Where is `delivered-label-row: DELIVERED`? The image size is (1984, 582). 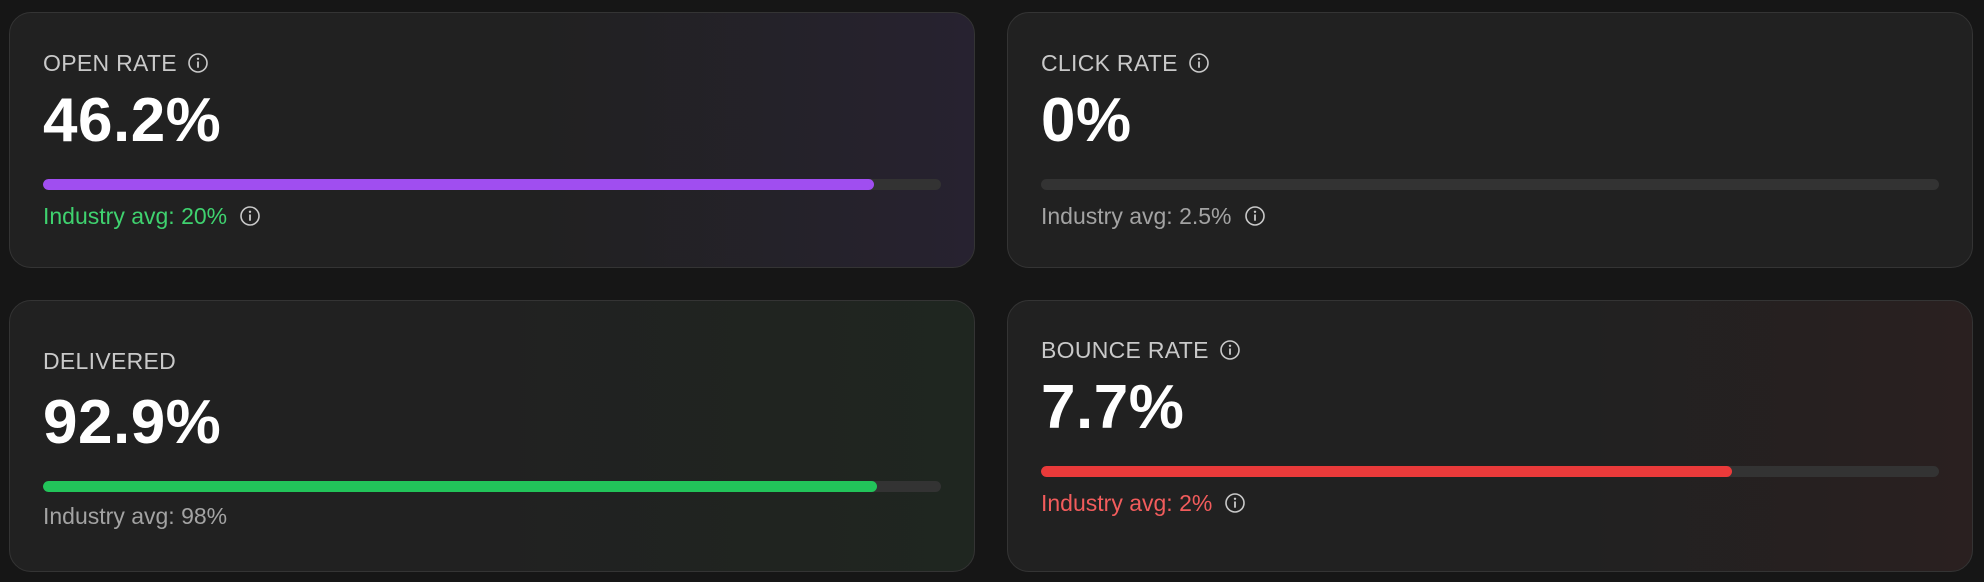 delivered-label-row: DELIVERED is located at coordinates (492, 361).